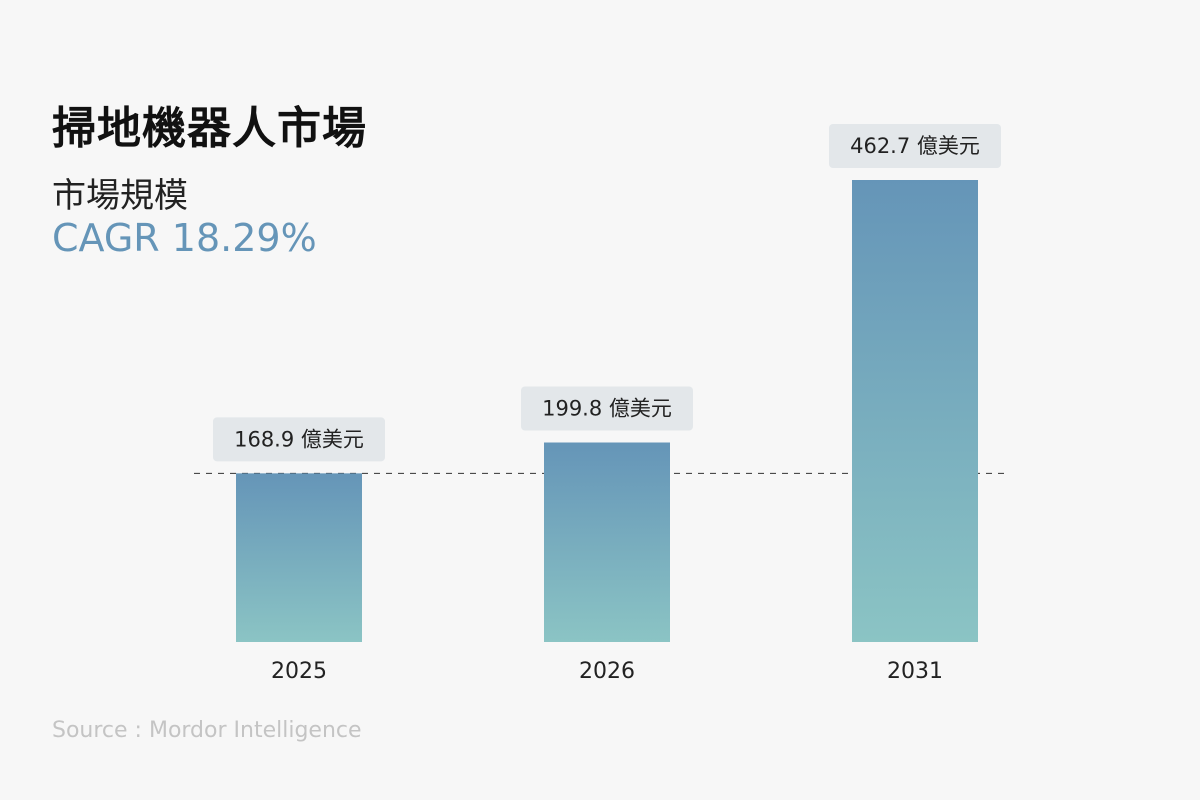 The width and height of the screenshot is (1200, 800). I want to click on value-label: 168.9 億美元, so click(299, 439).